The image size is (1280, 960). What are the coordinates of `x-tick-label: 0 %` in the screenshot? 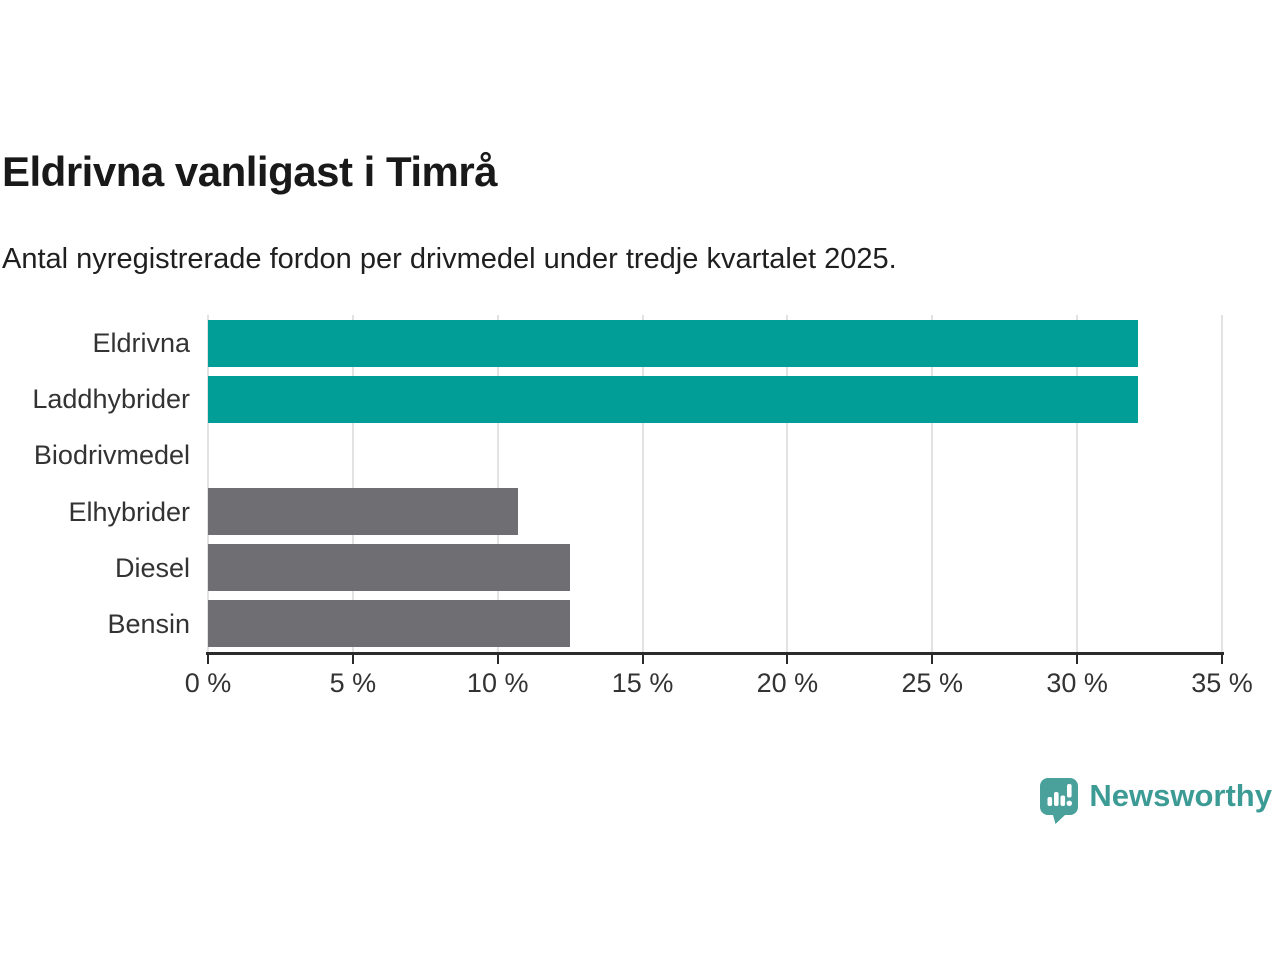 It's located at (208, 683).